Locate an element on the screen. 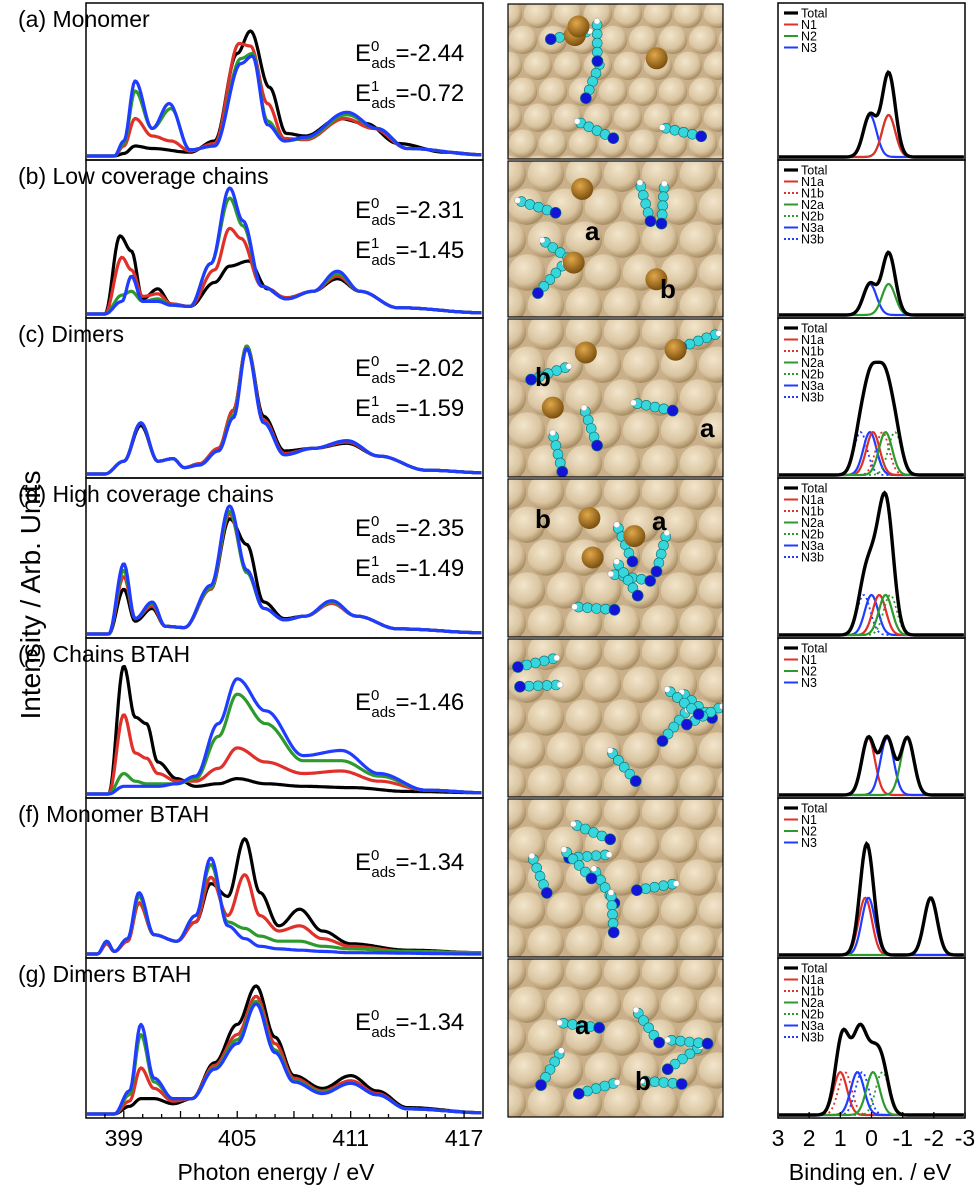 Image resolution: width=980 pixels, height=1190 pixels. xps-x-axis-label: Binding en. / eV is located at coordinates (870, 1172).